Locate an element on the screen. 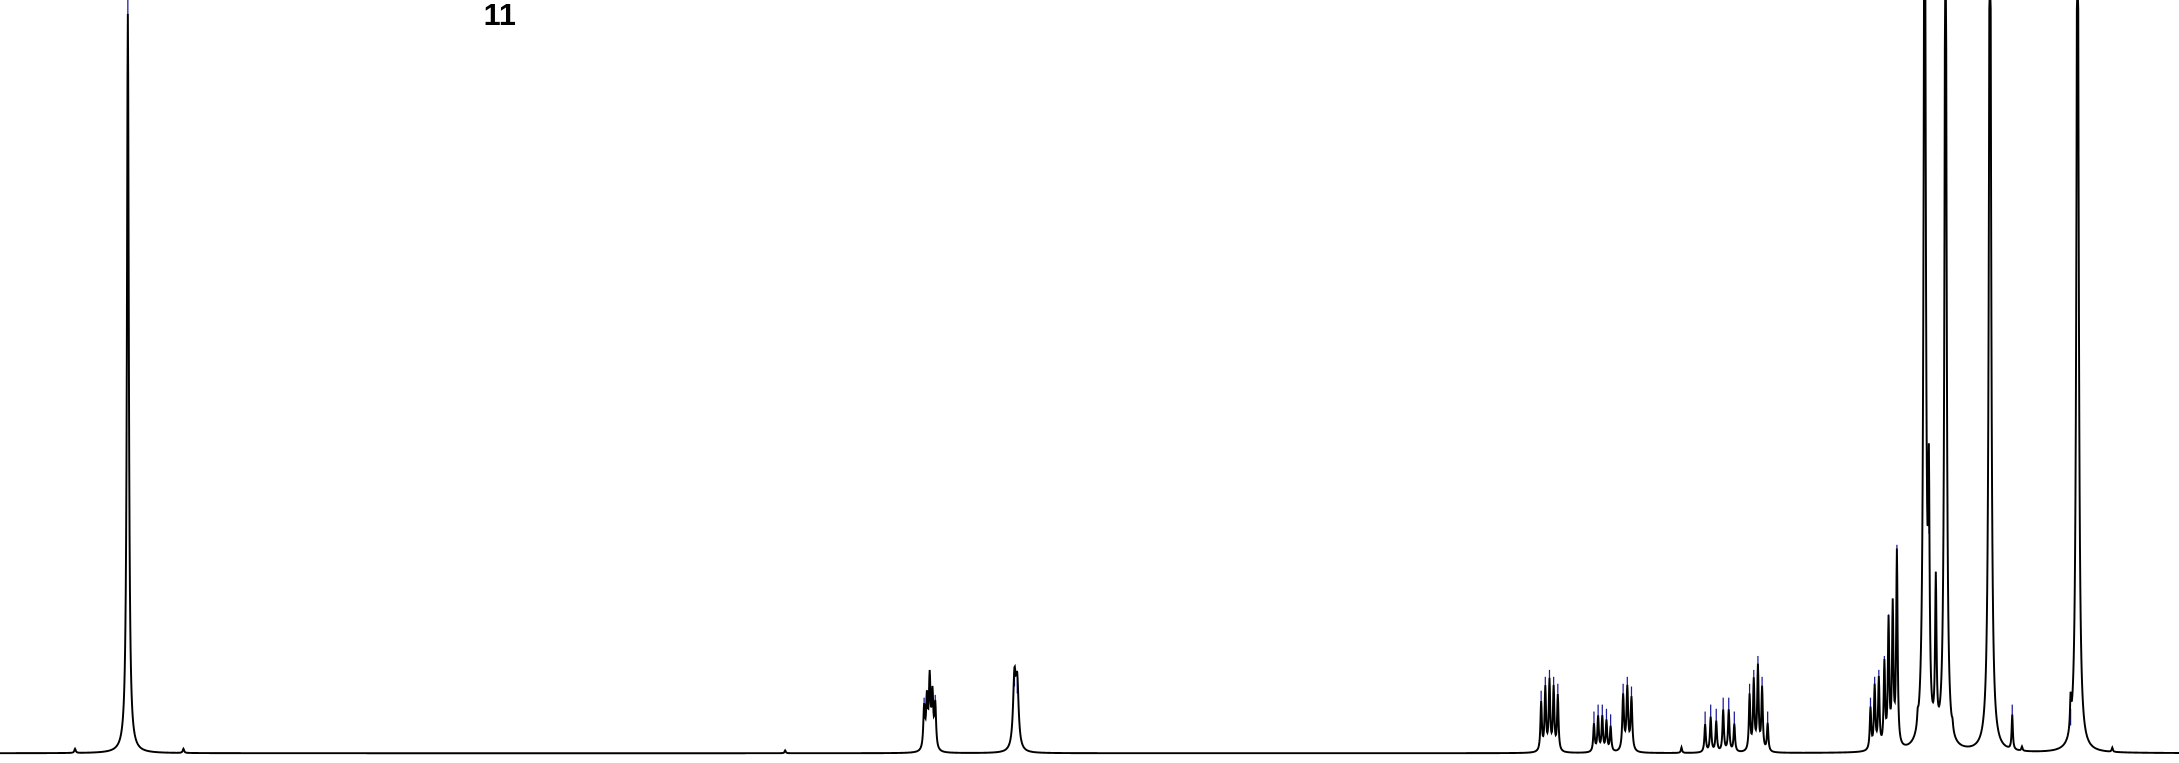 This screenshot has height=763, width=2179. compound-label: 11 is located at coordinates (500, 16).